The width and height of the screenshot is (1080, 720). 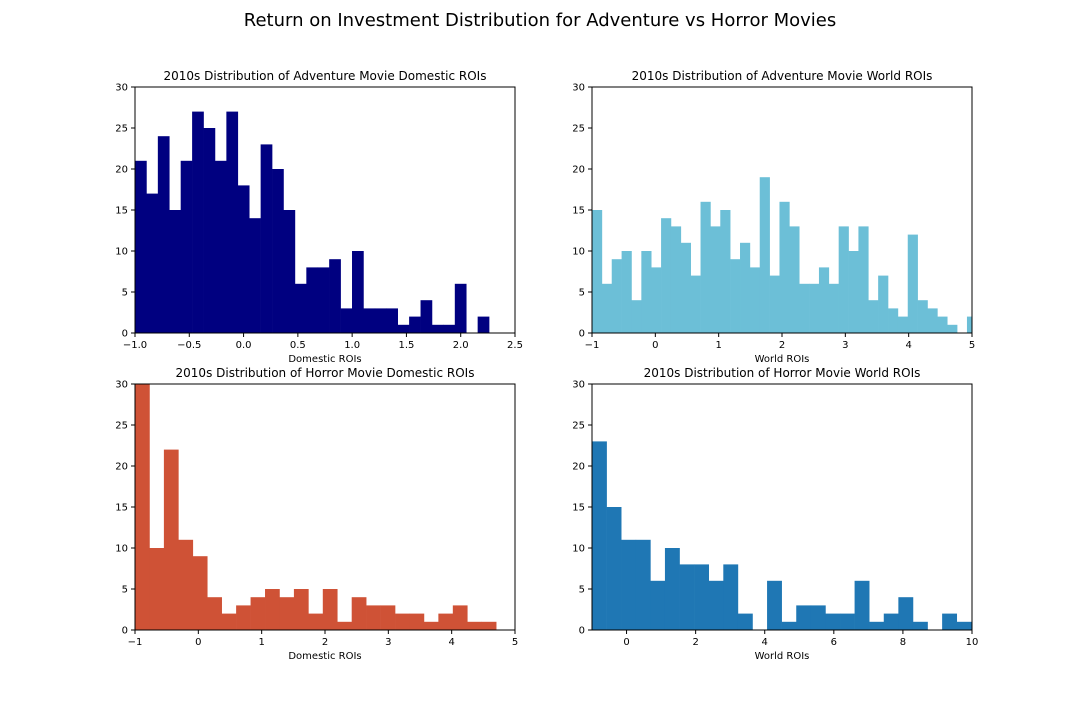 What do you see at coordinates (189, 345) in the screenshot?
I see `x-tick-label: −0.5` at bounding box center [189, 345].